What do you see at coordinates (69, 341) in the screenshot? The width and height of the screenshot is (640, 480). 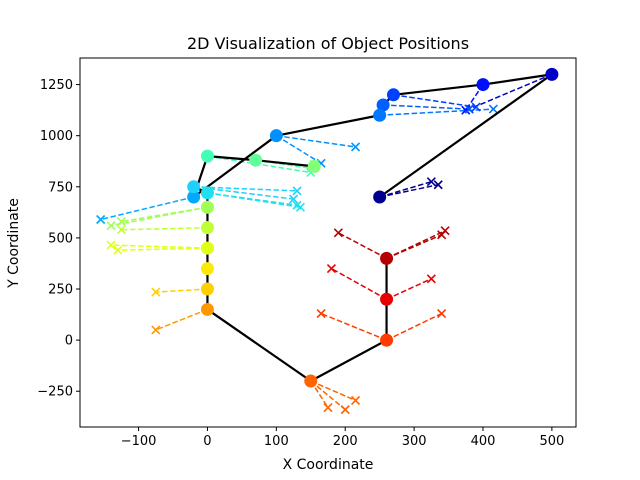 I see `y-tick-label-1: 0` at bounding box center [69, 341].